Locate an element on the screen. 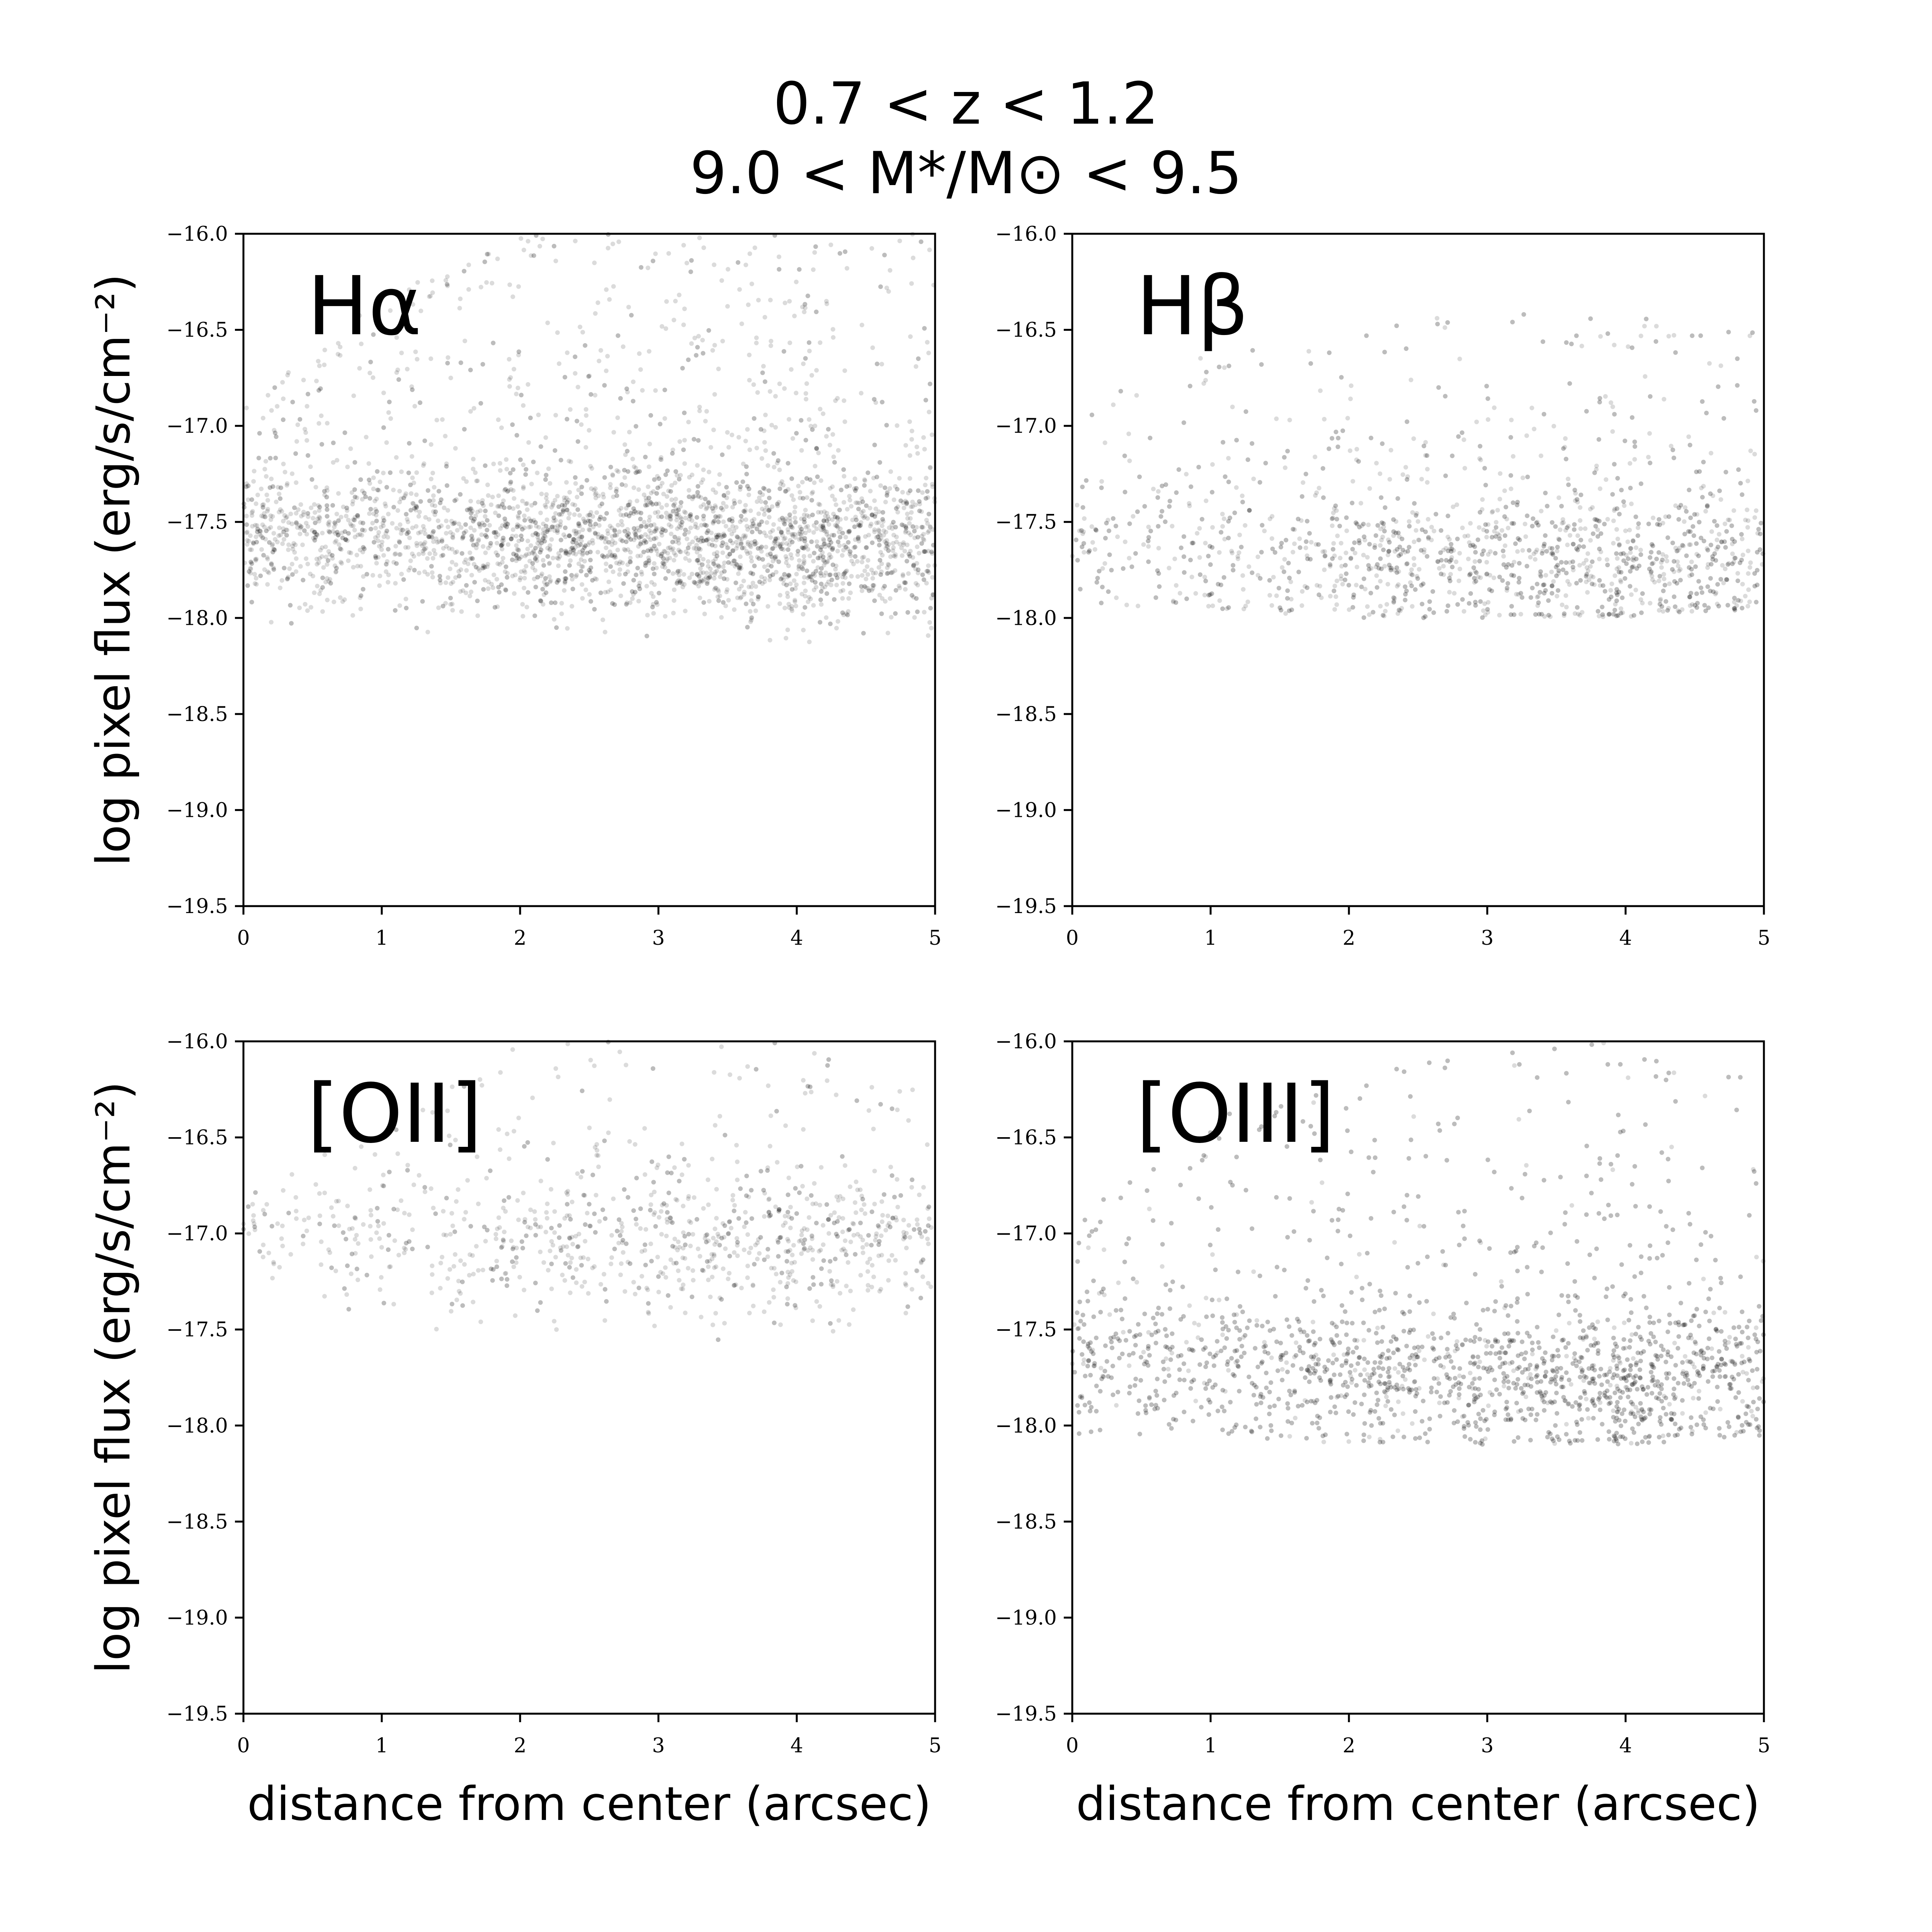 The height and width of the screenshot is (1932, 1932). y-axis-label: log pixel flux (erg/s/cm⁻²) is located at coordinates (114, 570).